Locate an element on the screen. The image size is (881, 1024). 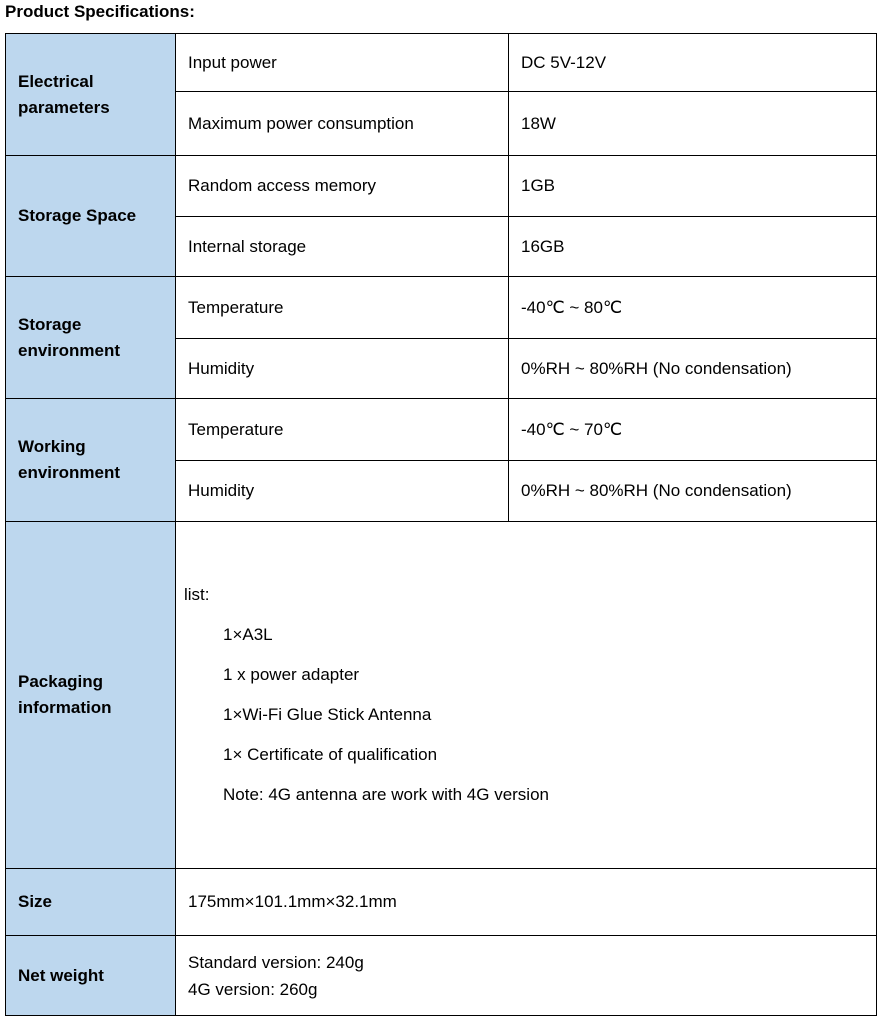
group-label-storage-environment: Storage environment is located at coordinates (90, 337).